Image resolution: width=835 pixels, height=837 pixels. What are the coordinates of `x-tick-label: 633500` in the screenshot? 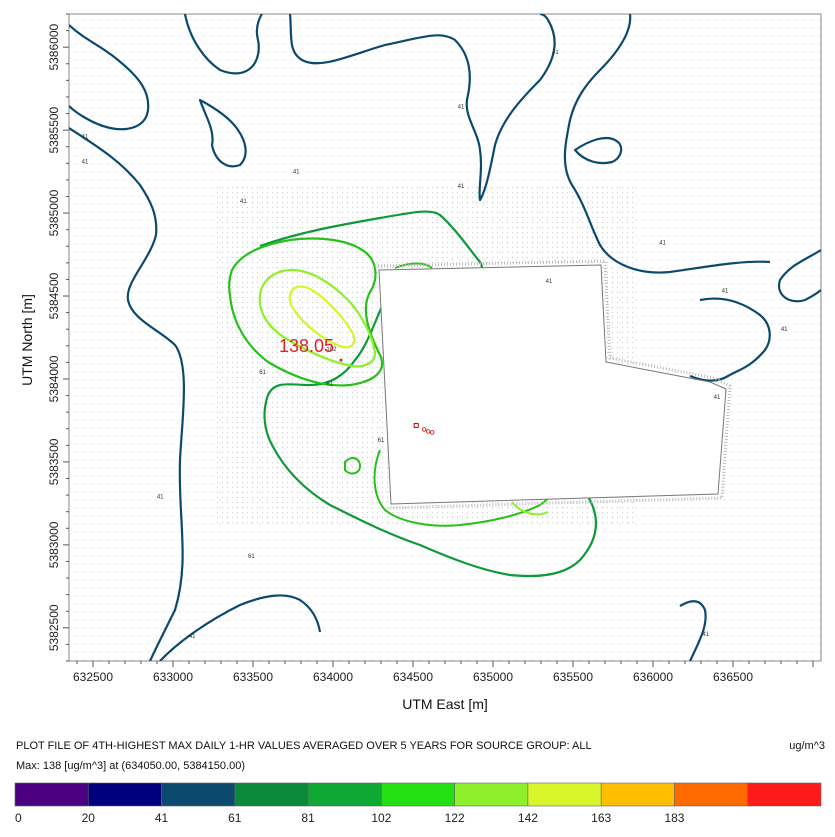 It's located at (253, 677).